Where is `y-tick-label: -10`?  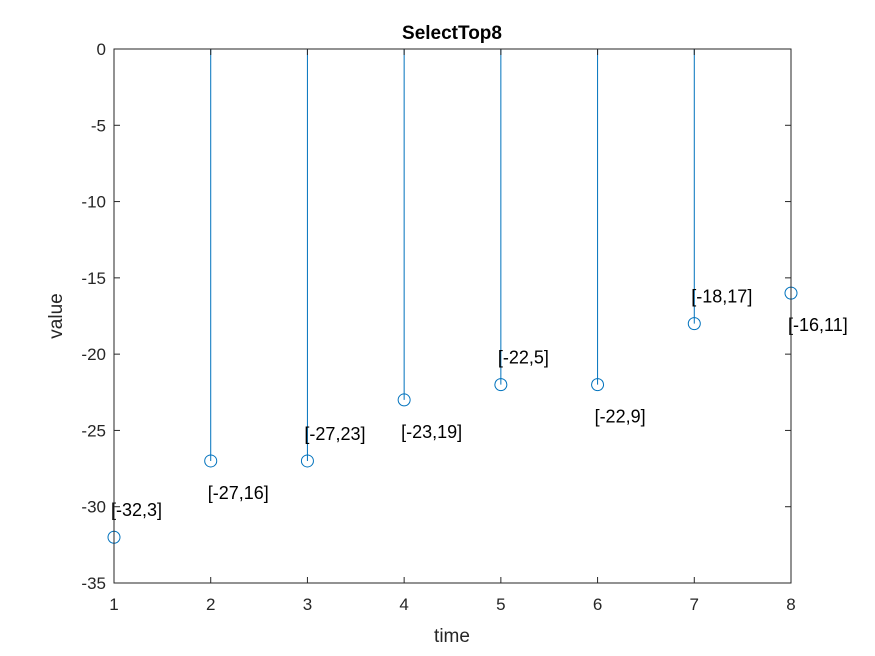
y-tick-label: -10 is located at coordinates (93, 202).